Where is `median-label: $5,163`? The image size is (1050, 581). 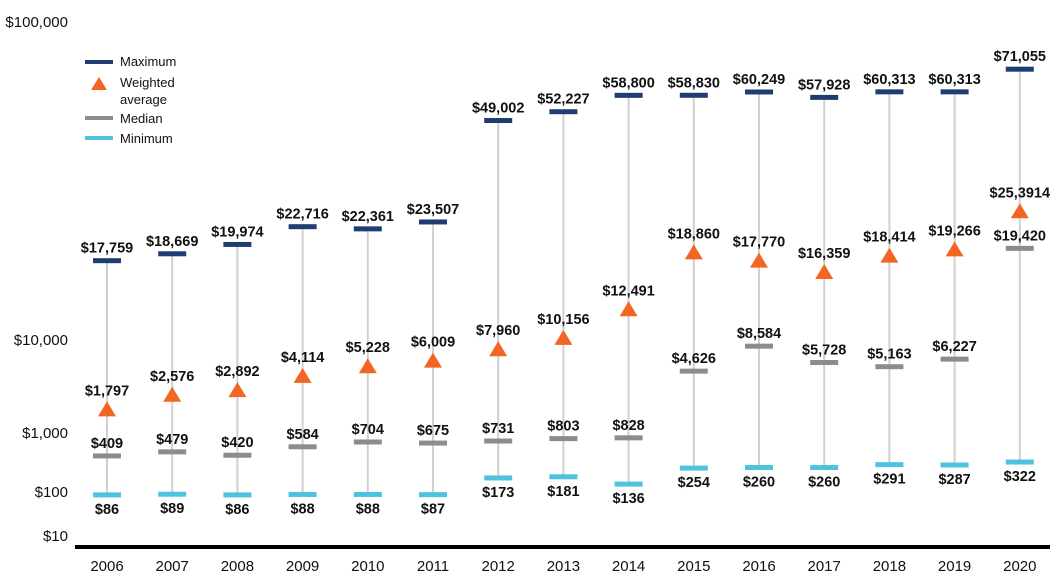 median-label: $5,163 is located at coordinates (889, 355).